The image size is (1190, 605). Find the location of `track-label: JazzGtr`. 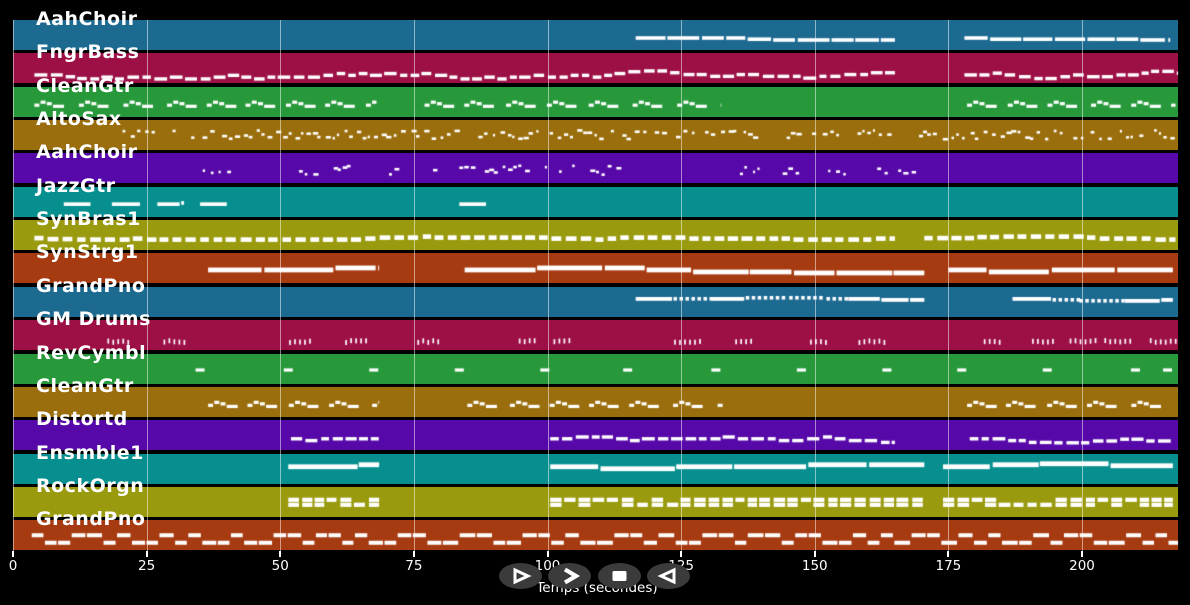

track-label: JazzGtr is located at coordinates (76, 185).